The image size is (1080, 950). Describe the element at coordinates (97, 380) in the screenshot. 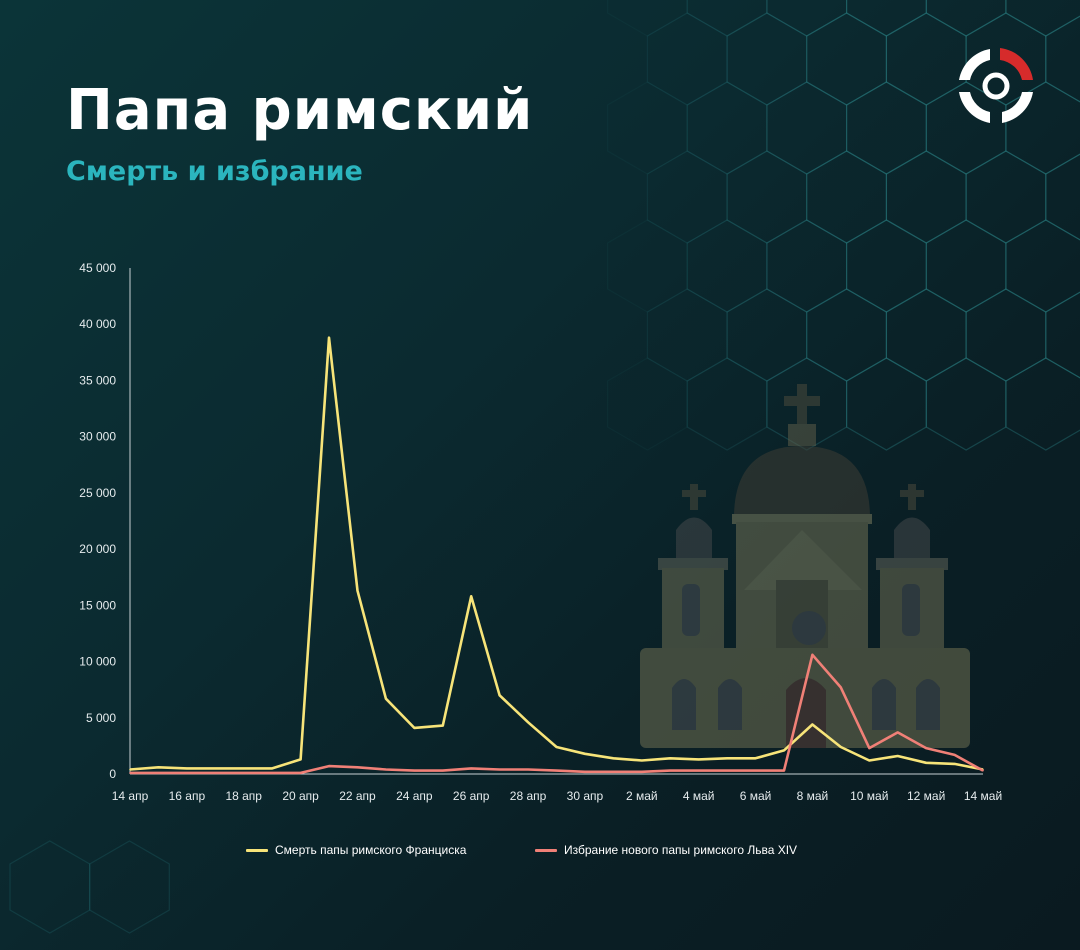

I see `y-tick-label: 35 000` at that location.